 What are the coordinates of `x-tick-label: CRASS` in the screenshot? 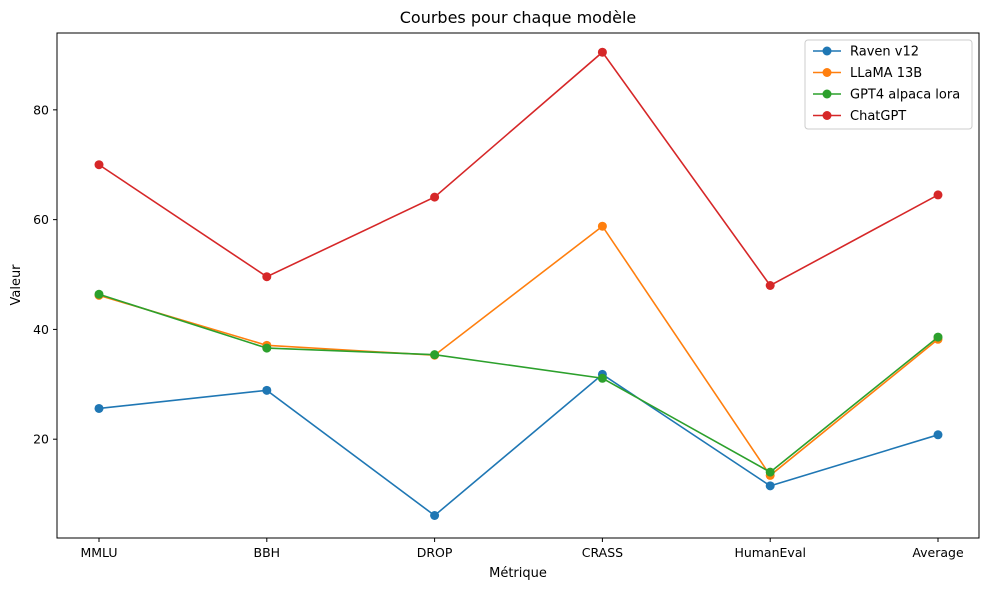 It's located at (602, 552).